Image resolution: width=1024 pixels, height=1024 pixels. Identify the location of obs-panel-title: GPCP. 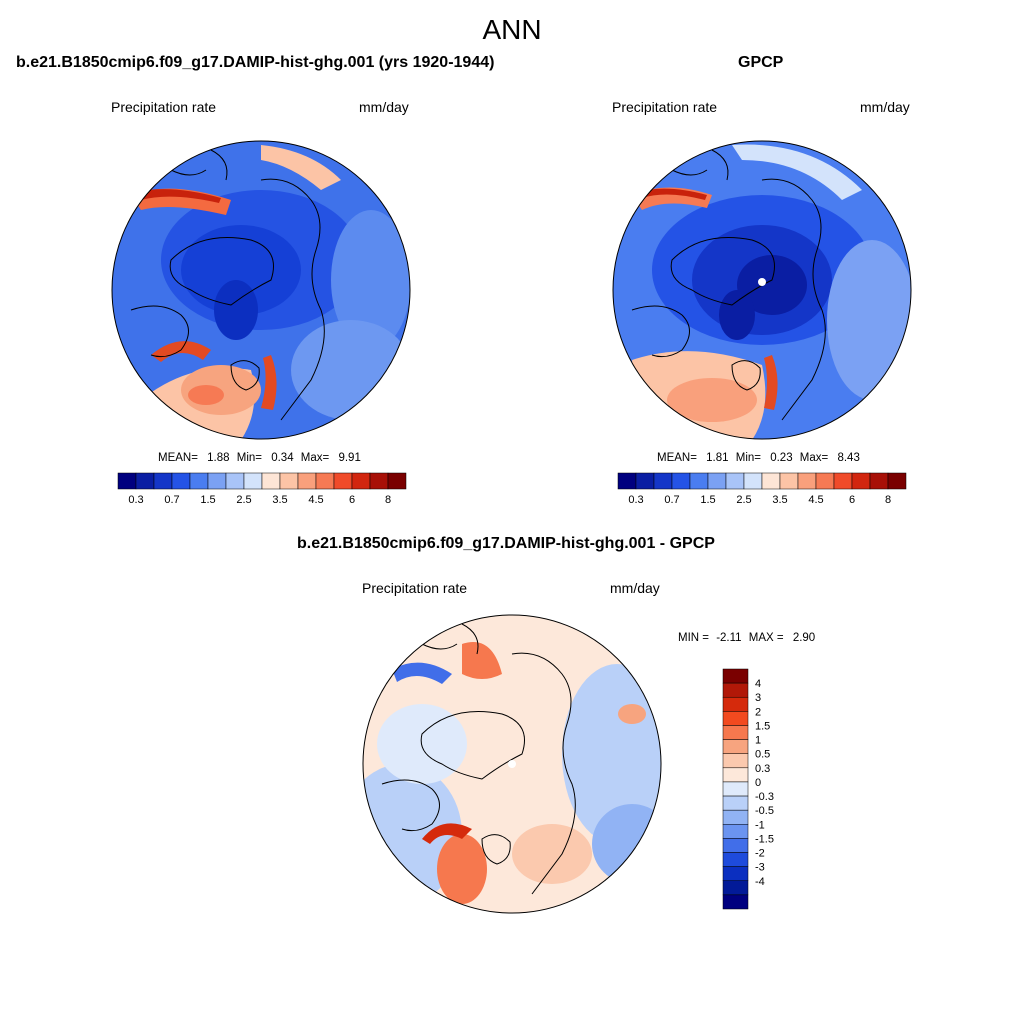
(761, 62).